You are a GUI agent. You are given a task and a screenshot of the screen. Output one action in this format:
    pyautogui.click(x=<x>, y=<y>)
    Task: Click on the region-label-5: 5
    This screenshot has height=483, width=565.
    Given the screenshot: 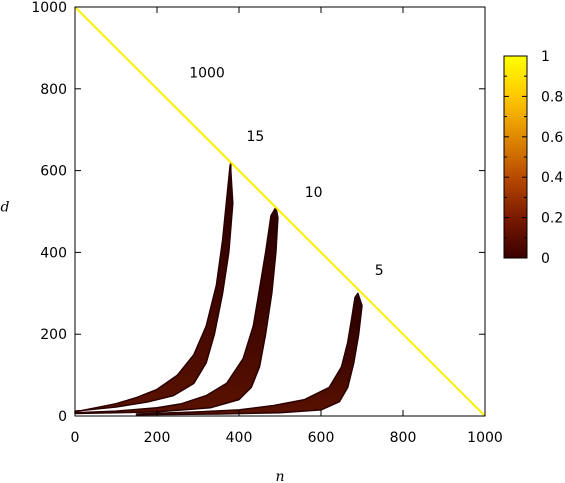 What is the action you would take?
    pyautogui.click(x=379, y=271)
    